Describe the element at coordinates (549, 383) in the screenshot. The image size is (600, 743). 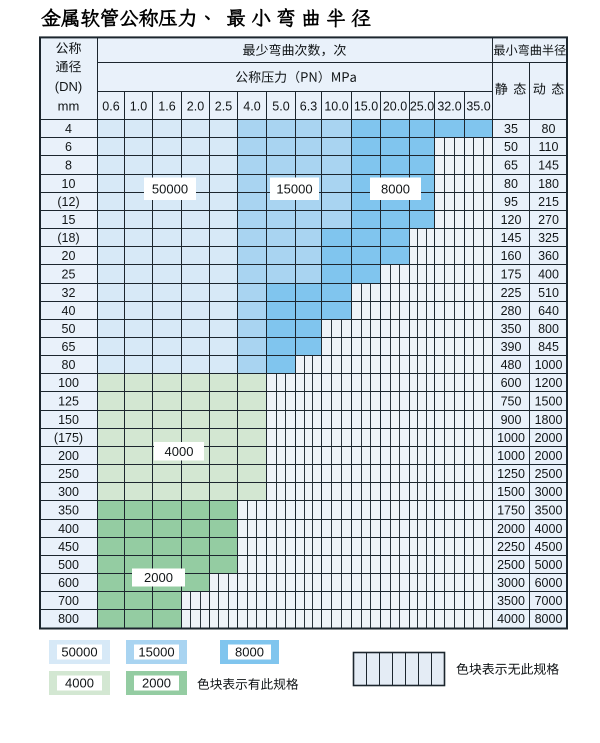
I see `svg-text: 1200` at that location.